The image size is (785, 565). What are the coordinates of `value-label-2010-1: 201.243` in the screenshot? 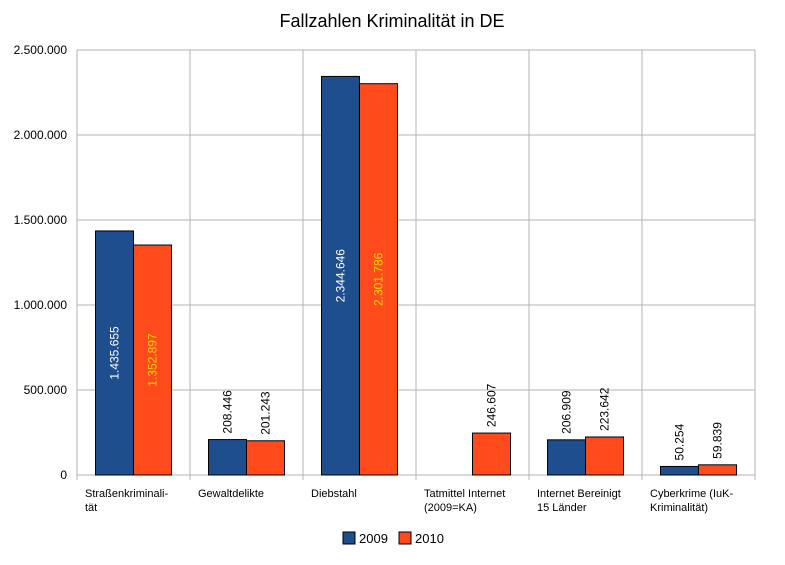 It's located at (266, 413).